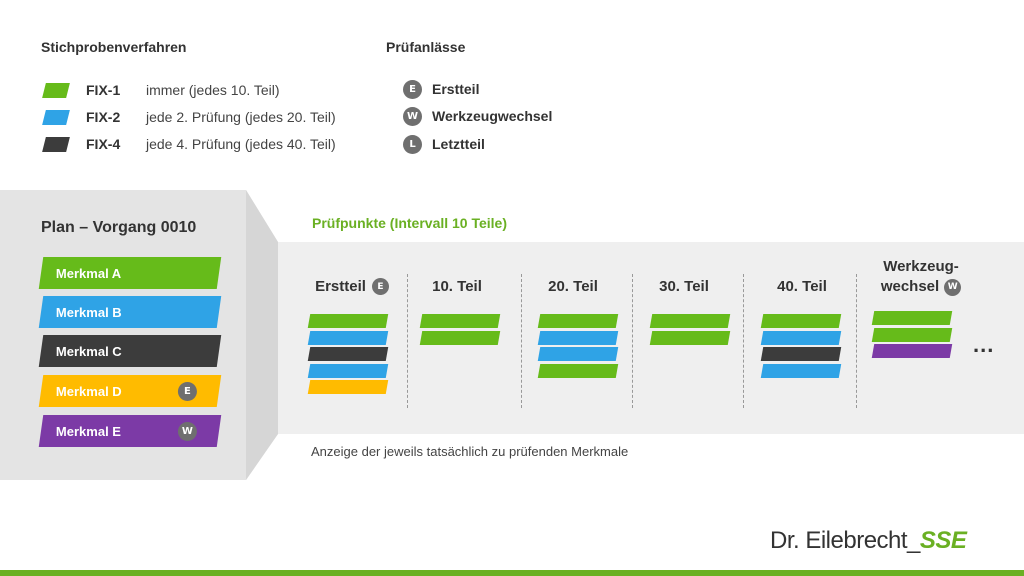 The height and width of the screenshot is (576, 1024). What do you see at coordinates (921, 277) in the screenshot?
I see `col-head-tool-change: Werkzeug- wechsel W` at bounding box center [921, 277].